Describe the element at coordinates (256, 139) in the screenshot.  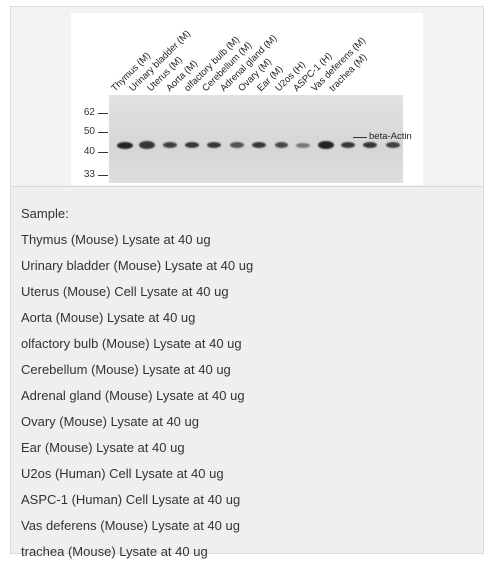
I see `blot-membrane` at that location.